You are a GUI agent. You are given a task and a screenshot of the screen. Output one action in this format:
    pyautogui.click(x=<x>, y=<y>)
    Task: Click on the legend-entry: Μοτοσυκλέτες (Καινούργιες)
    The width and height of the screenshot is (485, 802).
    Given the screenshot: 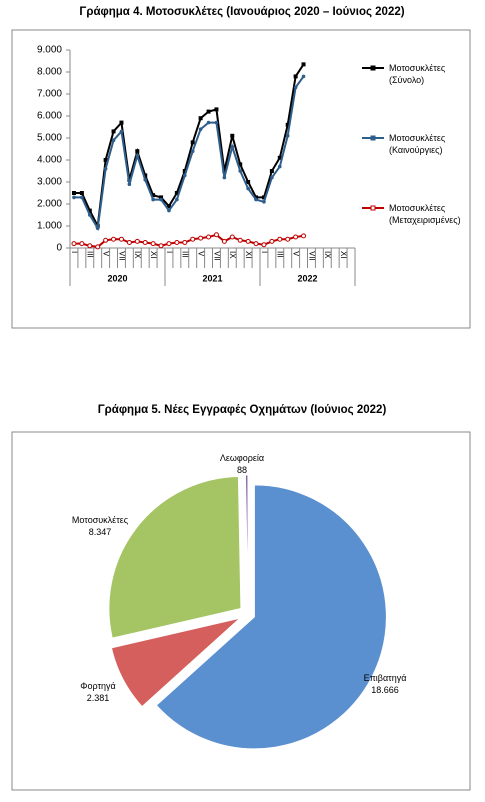 What is the action you would take?
    pyautogui.click(x=417, y=144)
    